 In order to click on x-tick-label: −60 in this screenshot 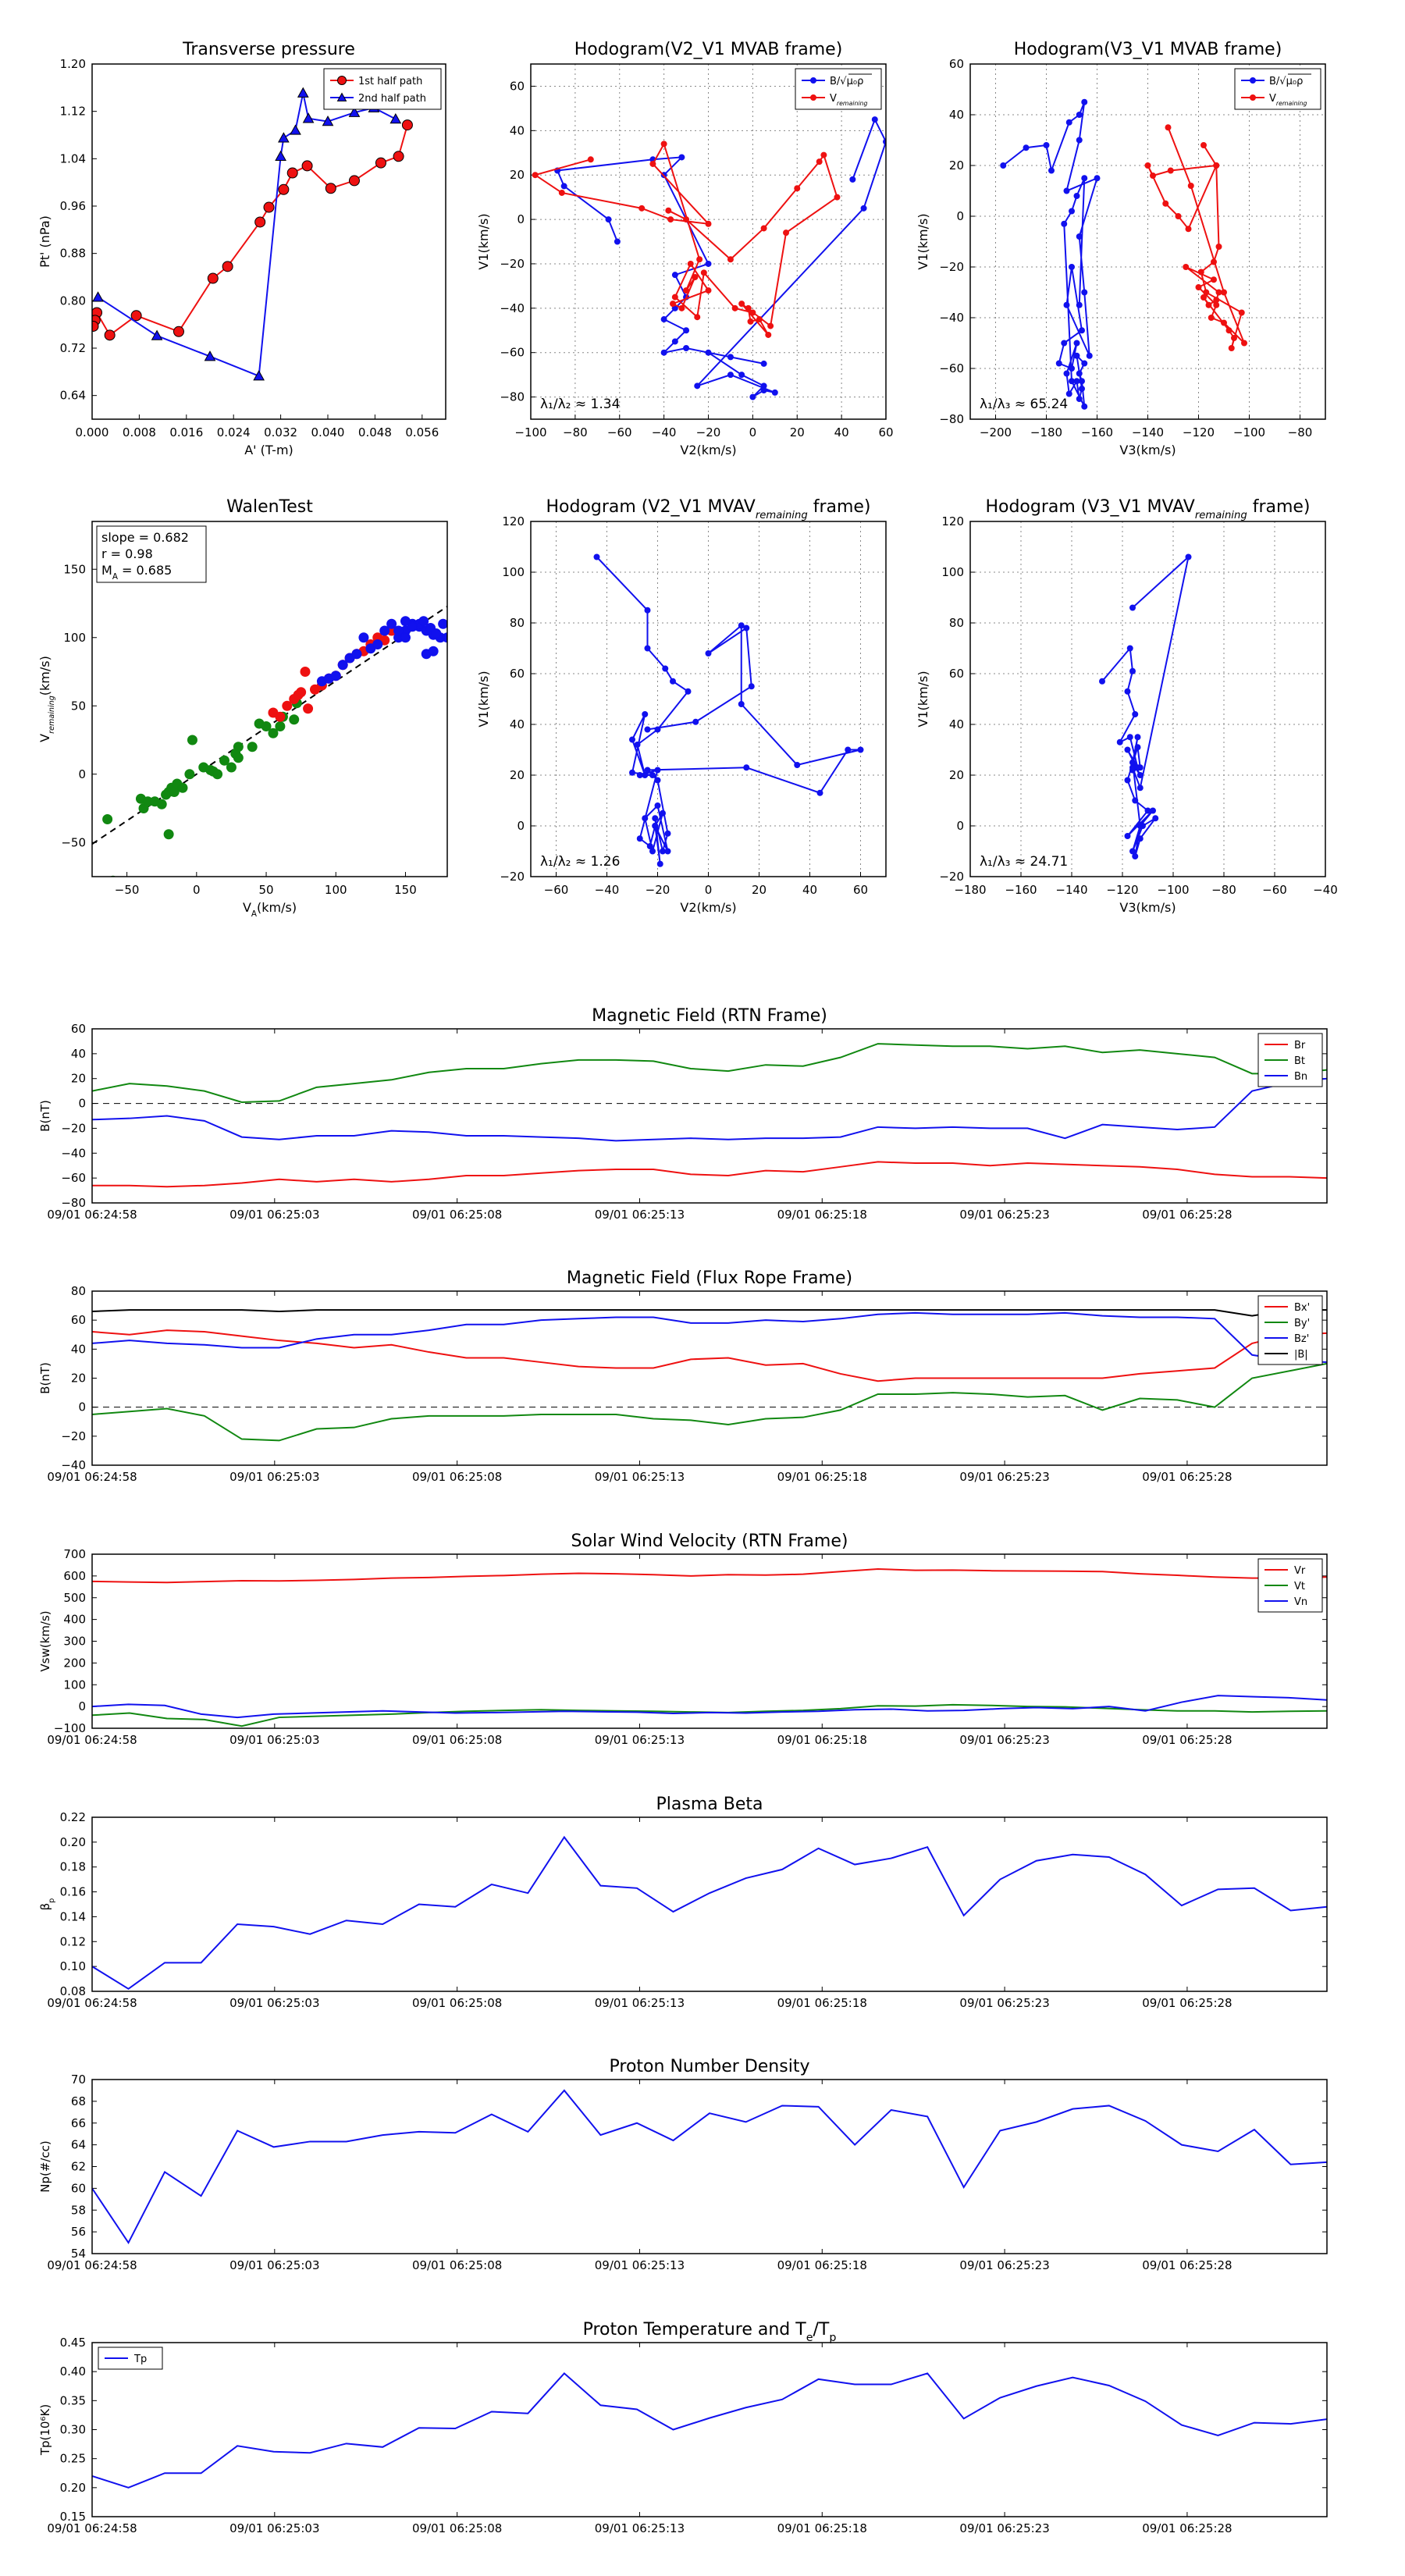, I will do `click(619, 432)`.